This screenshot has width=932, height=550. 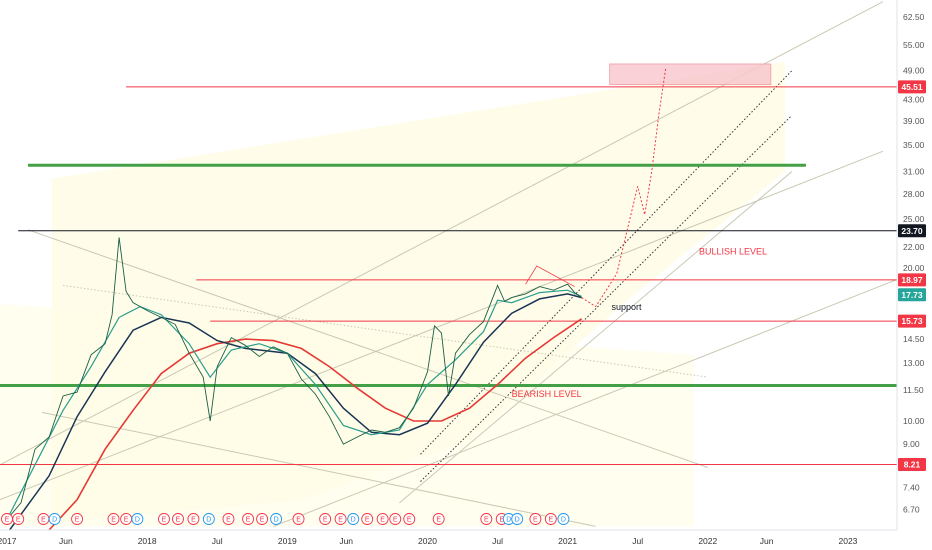 I want to click on event-label-6: E, so click(x=126, y=520).